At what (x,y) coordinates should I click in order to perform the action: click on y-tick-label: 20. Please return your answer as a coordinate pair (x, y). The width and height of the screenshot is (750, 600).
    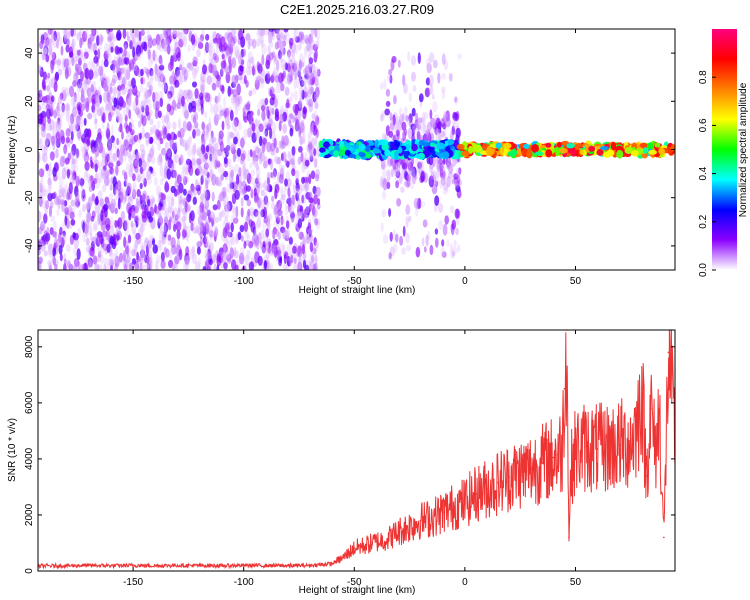
    Looking at the image, I should click on (29, 101).